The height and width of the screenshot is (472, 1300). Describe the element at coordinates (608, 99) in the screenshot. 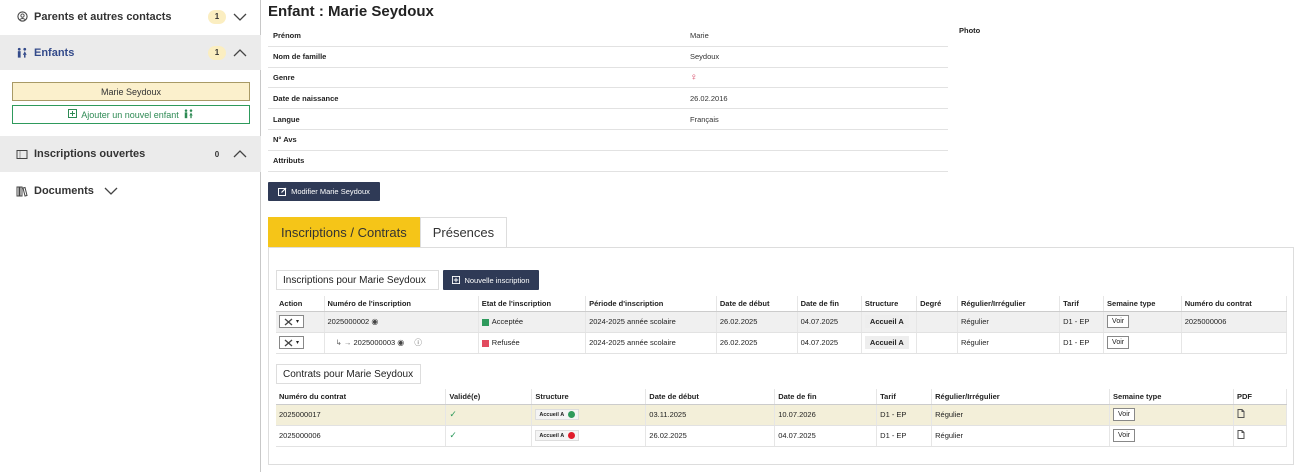

I see `info-row-naissance: Date de naissance 26.02.2016` at that location.